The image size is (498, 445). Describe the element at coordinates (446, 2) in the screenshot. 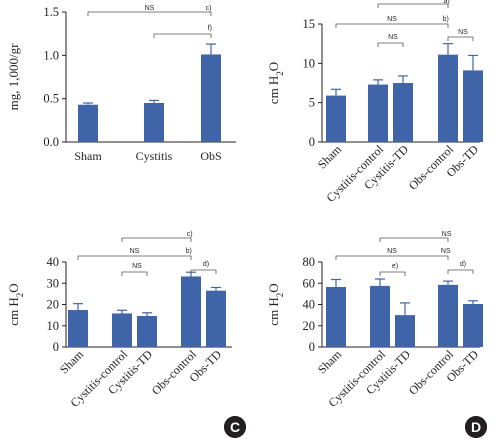

I see `significance-label: a)` at that location.